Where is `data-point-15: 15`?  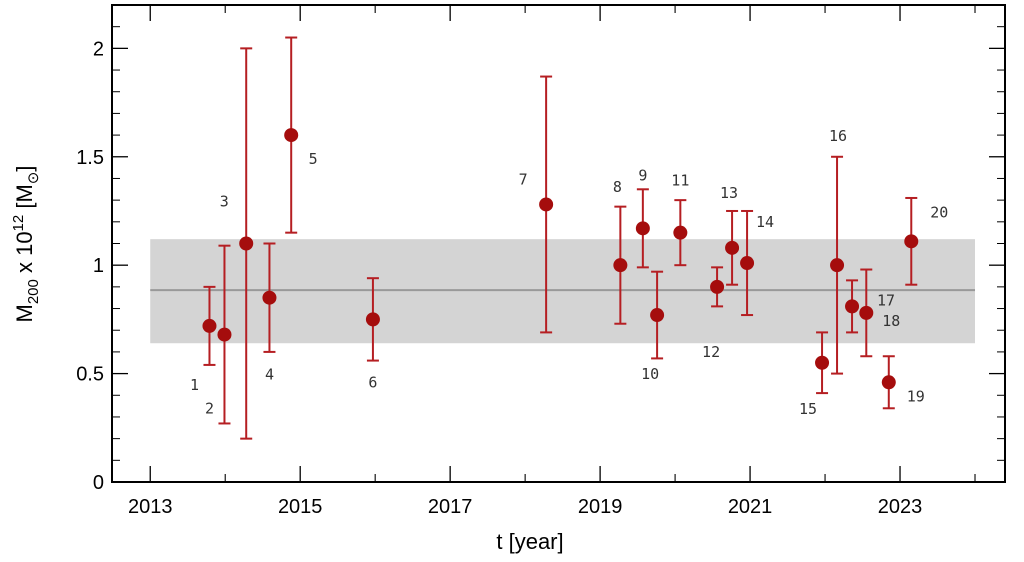
data-point-15: 15 is located at coordinates (814, 374).